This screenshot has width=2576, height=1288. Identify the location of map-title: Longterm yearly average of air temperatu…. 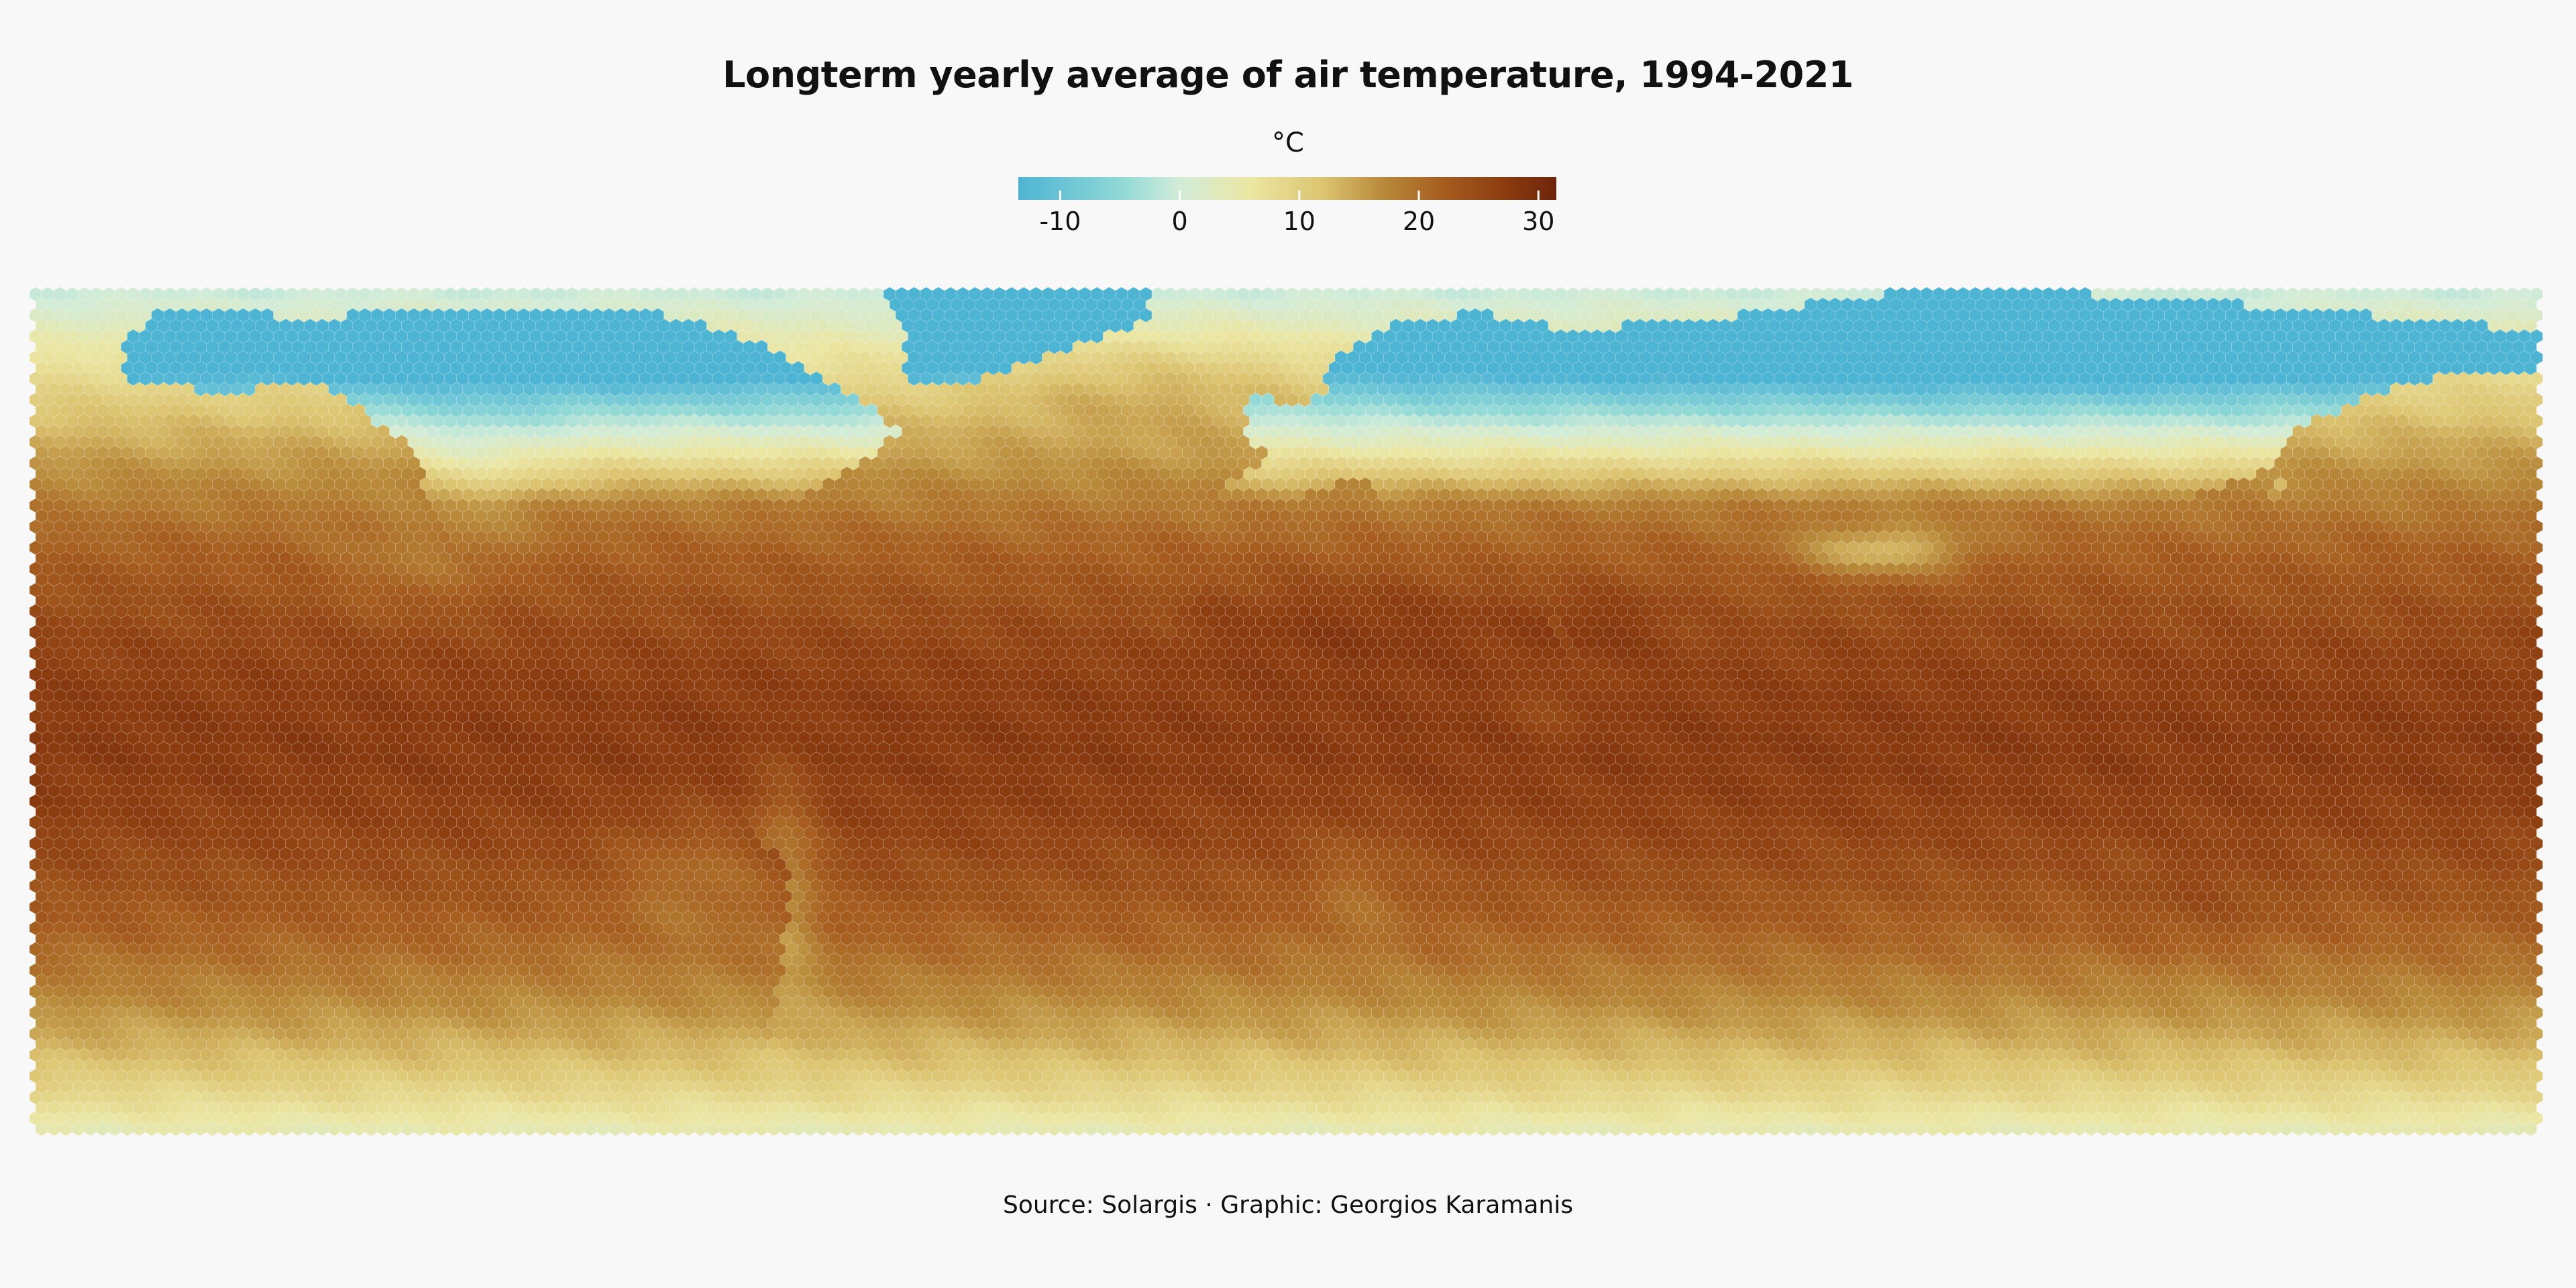
(1288, 75).